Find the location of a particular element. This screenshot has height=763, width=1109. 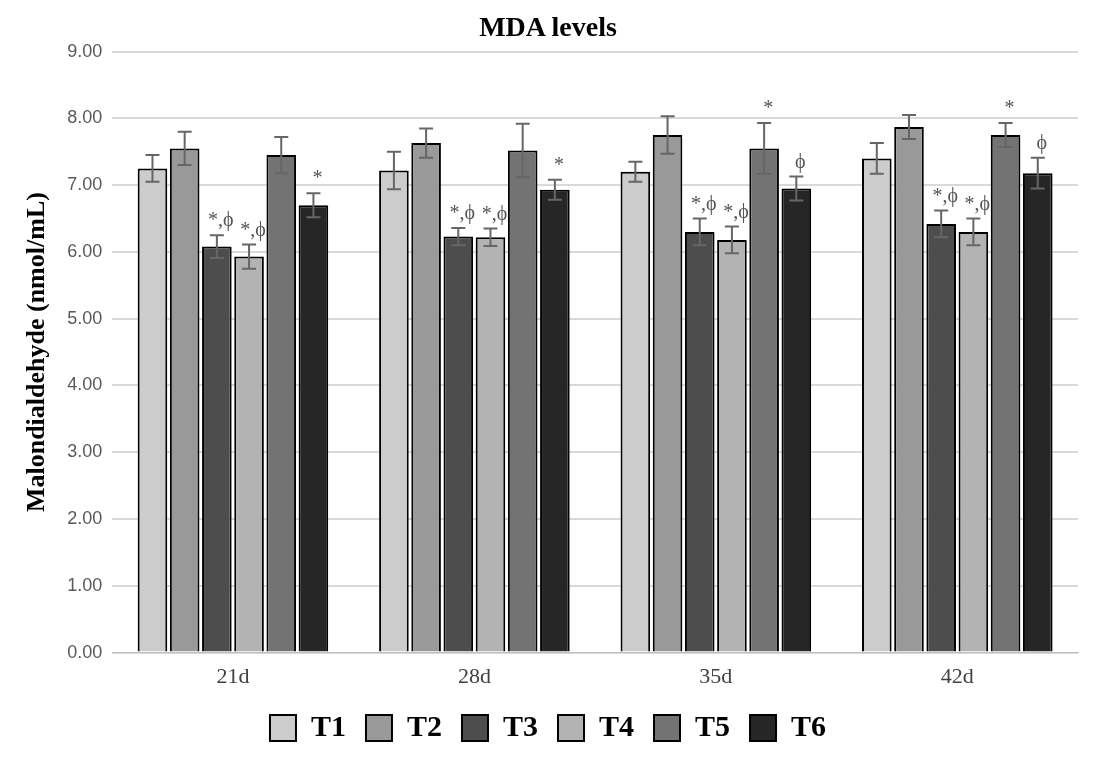

legend-label: T2 is located at coordinates (424, 725).